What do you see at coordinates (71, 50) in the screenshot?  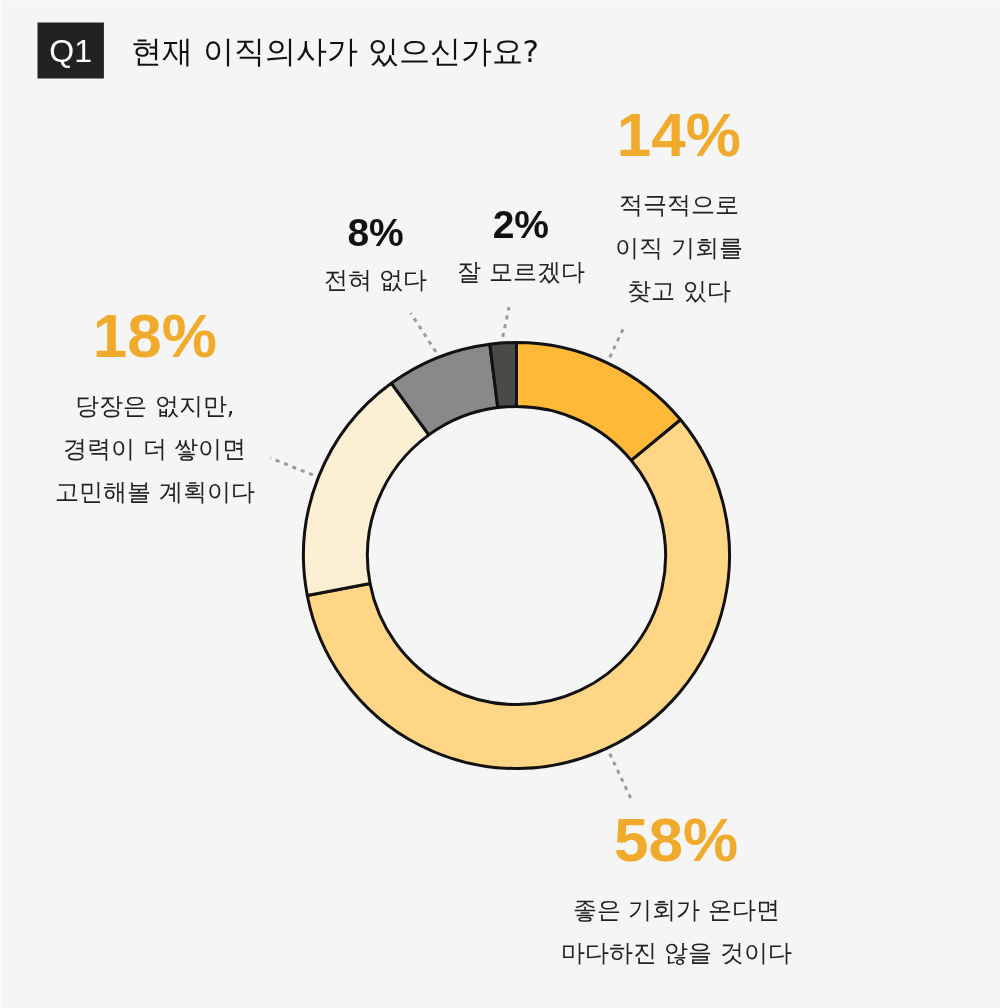 I see `text: Q1` at bounding box center [71, 50].